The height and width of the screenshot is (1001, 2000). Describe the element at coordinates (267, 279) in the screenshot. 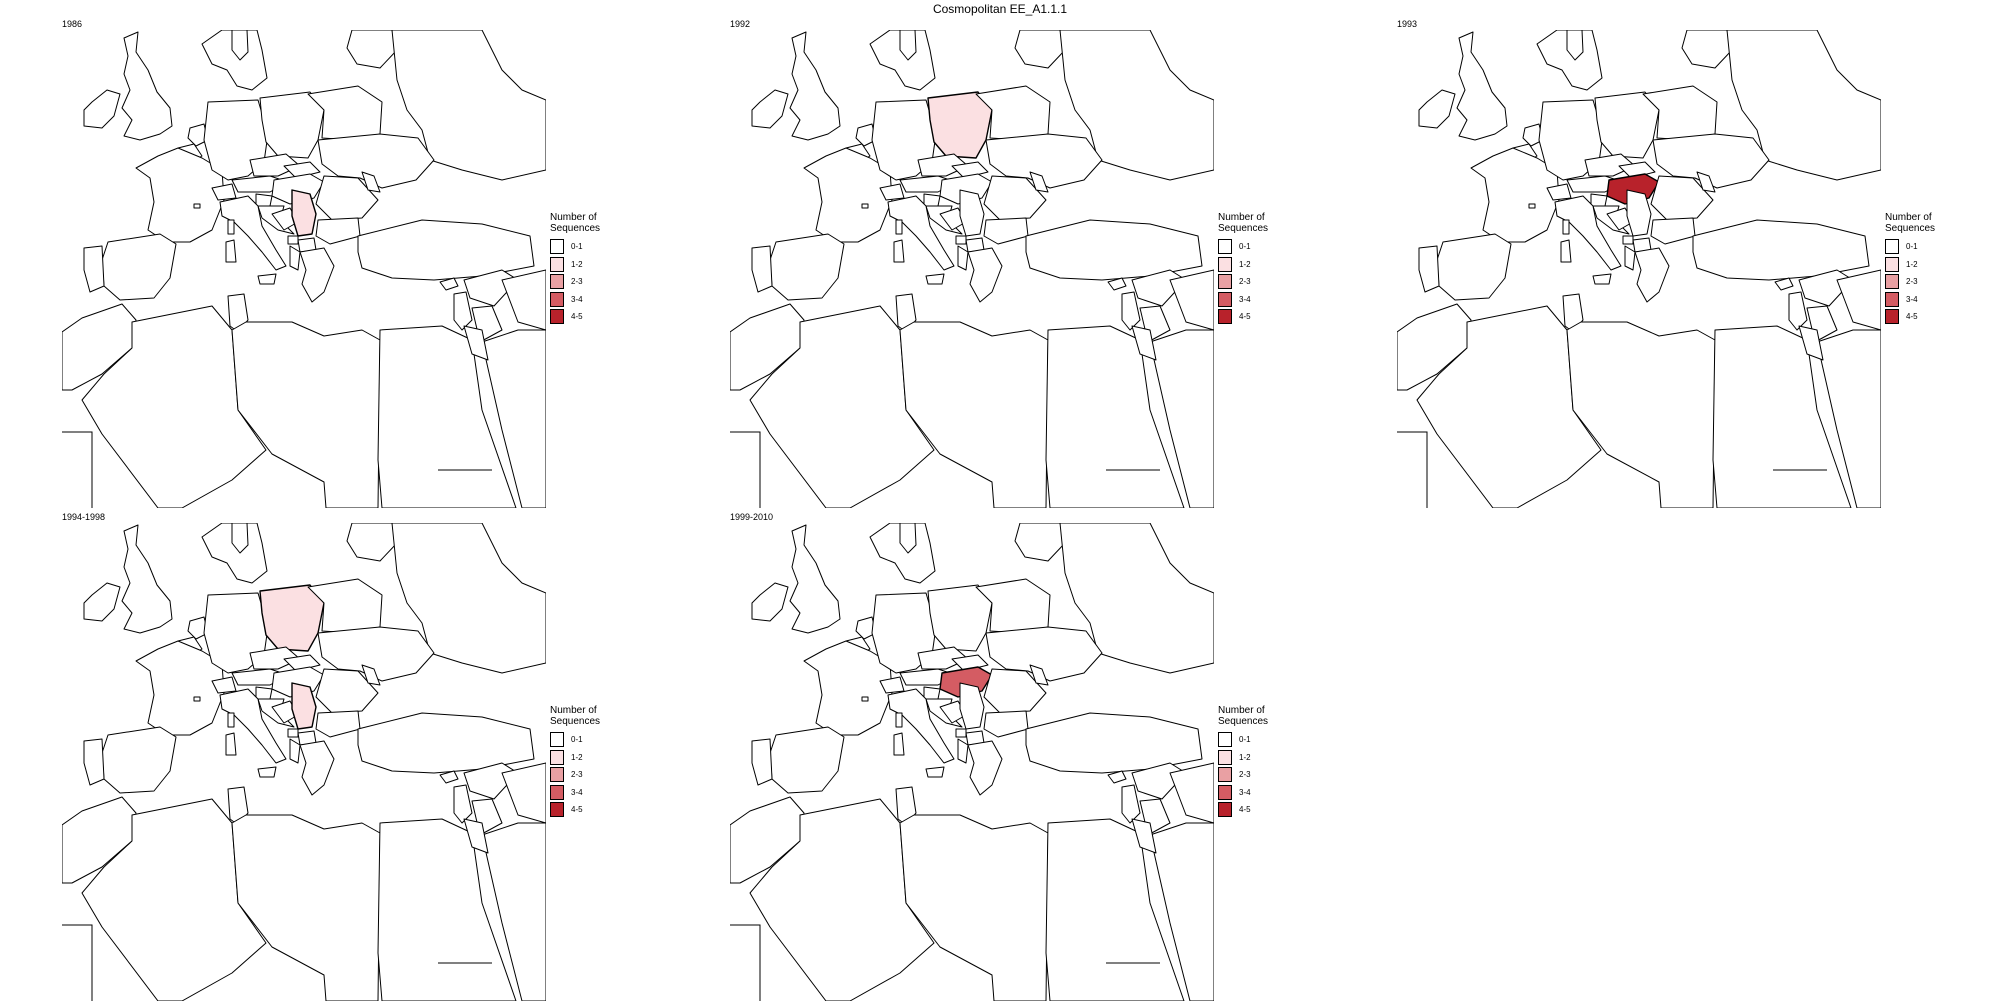

I see `country-sicily` at that location.